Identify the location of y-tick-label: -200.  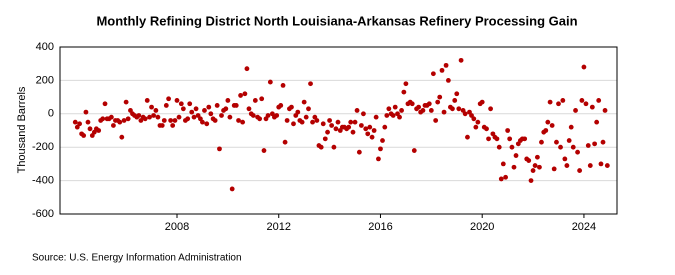
(43, 147).